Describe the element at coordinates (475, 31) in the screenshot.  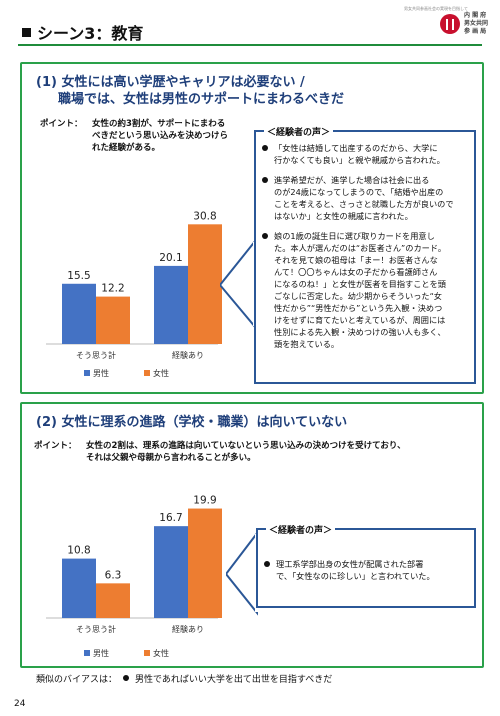
I see `logo-line: 参 画 局` at that location.